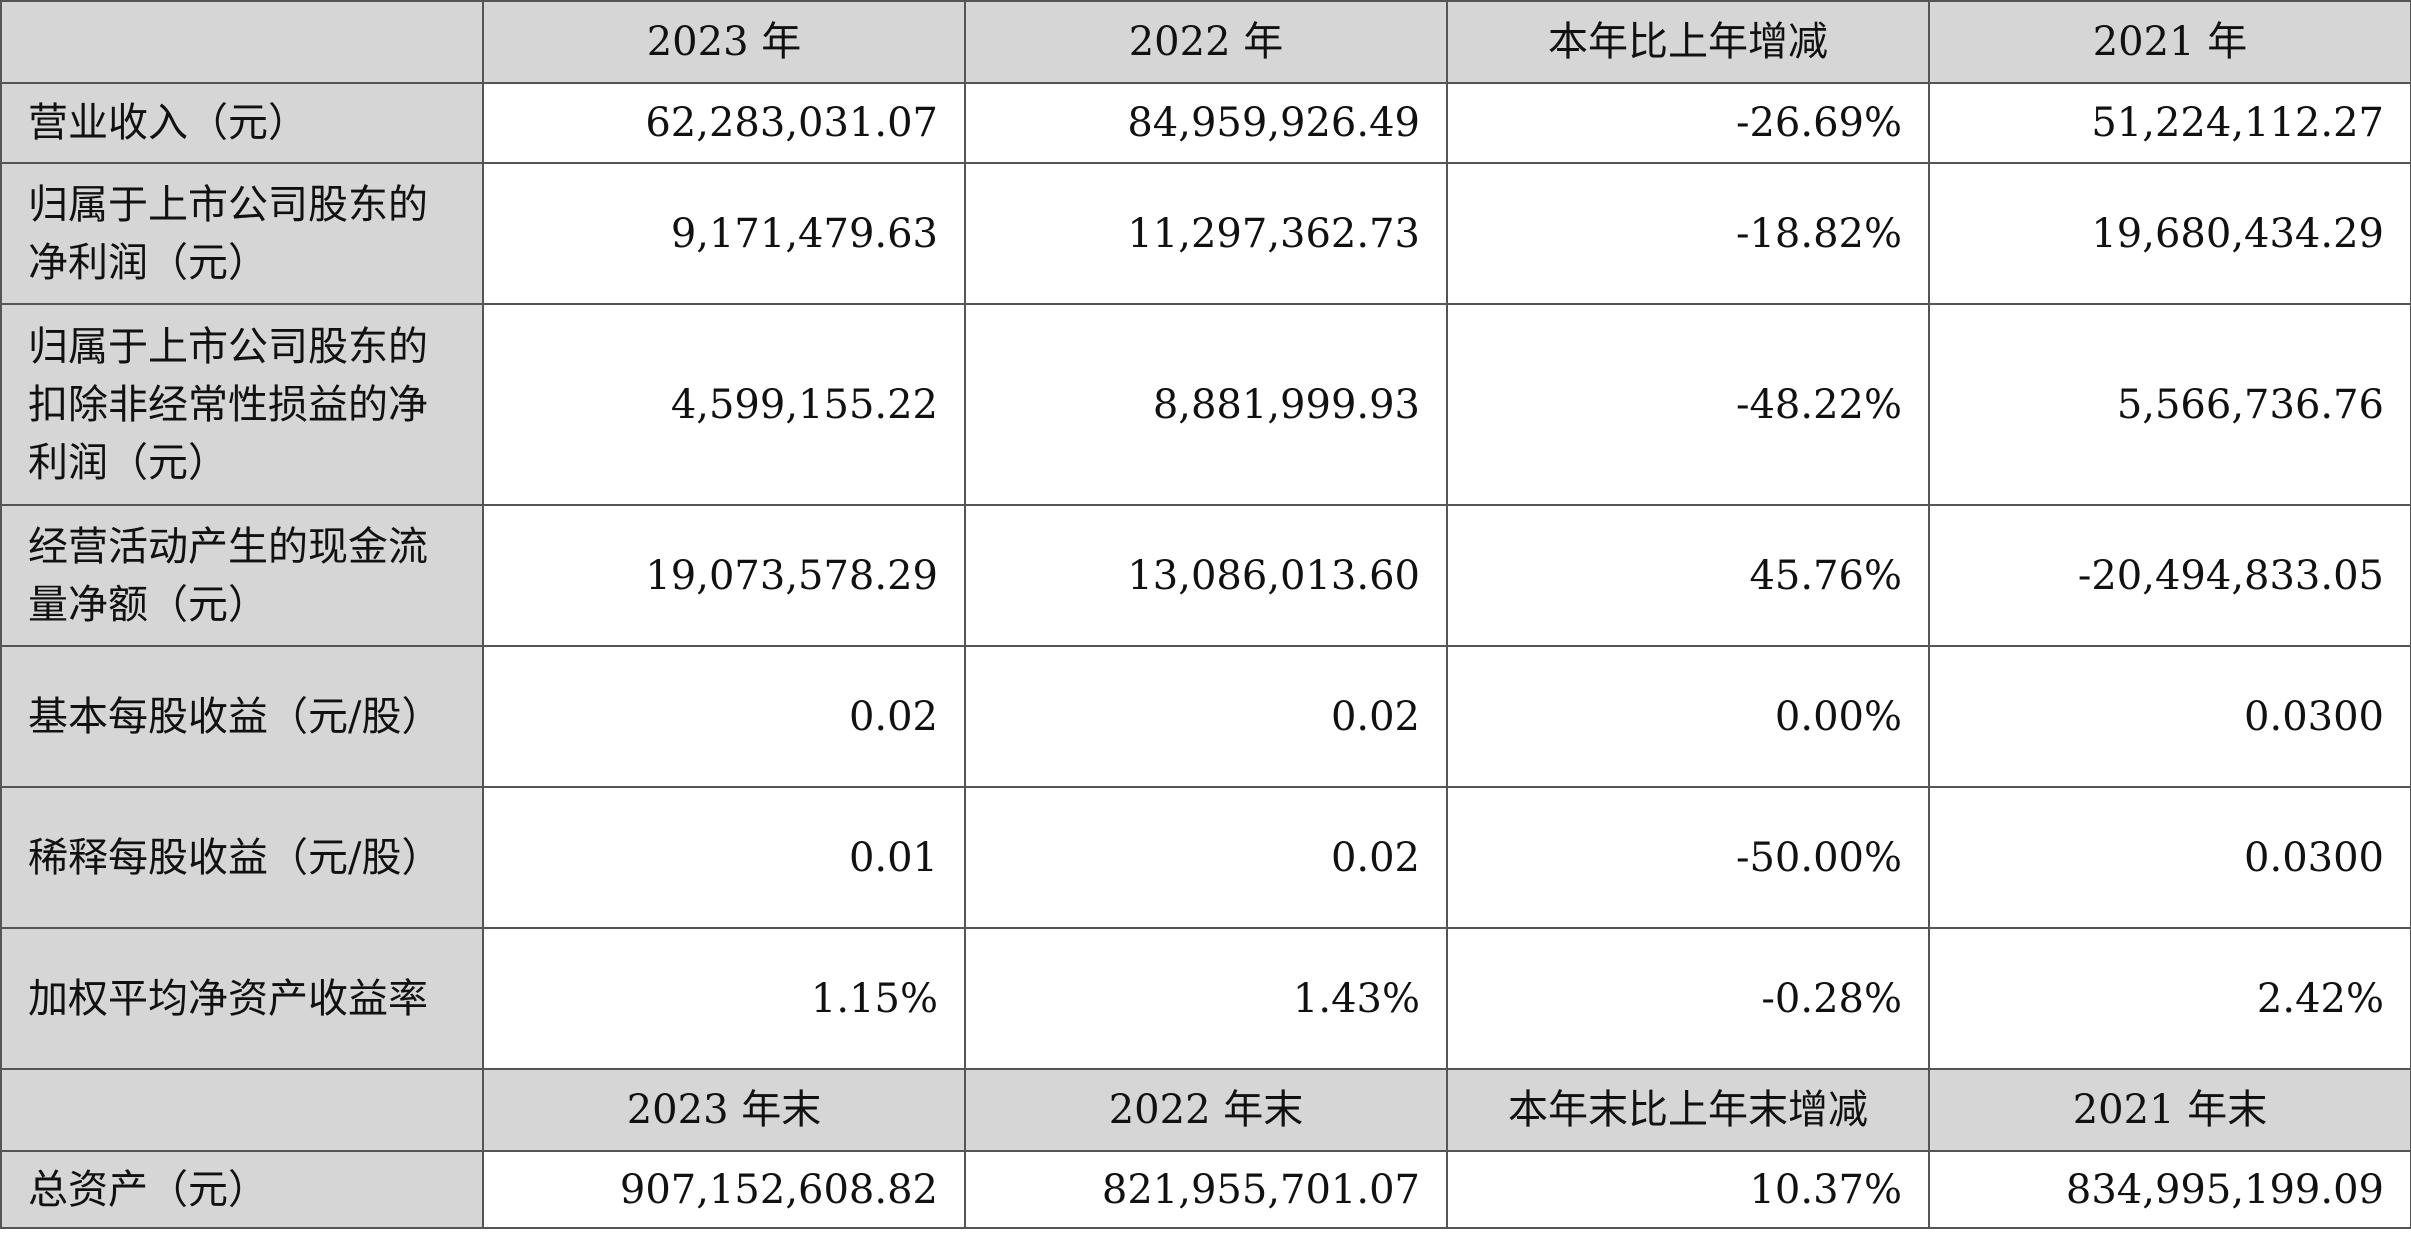 This screenshot has width=2411, height=1233. Describe the element at coordinates (242, 575) in the screenshot. I see `row-label: 经营活动产生的现金流量净额（元）` at that location.